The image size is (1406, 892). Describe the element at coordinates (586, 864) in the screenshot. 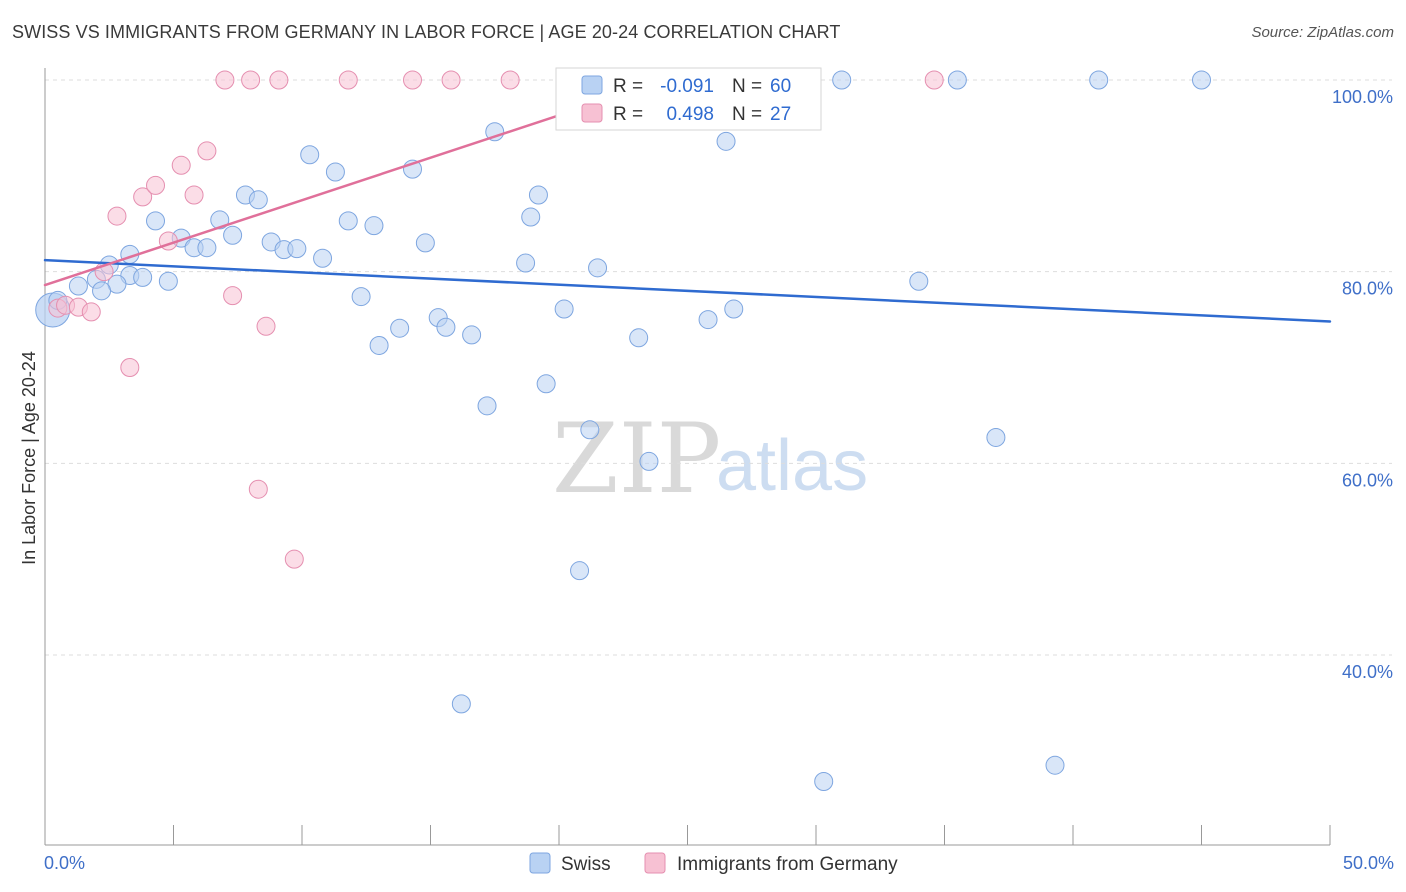

I see `legend-label-swiss: Swiss` at that location.